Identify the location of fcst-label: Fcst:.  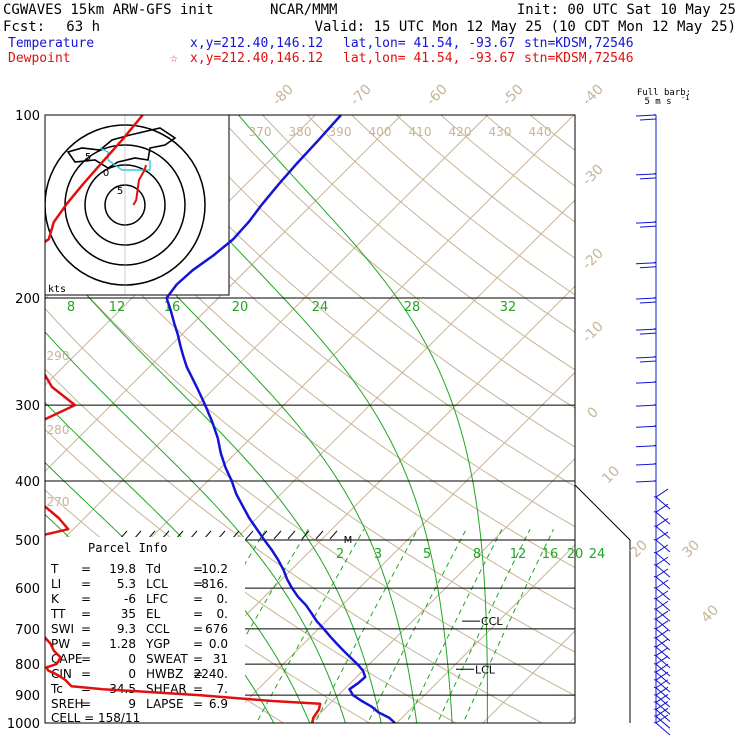
(24, 27).